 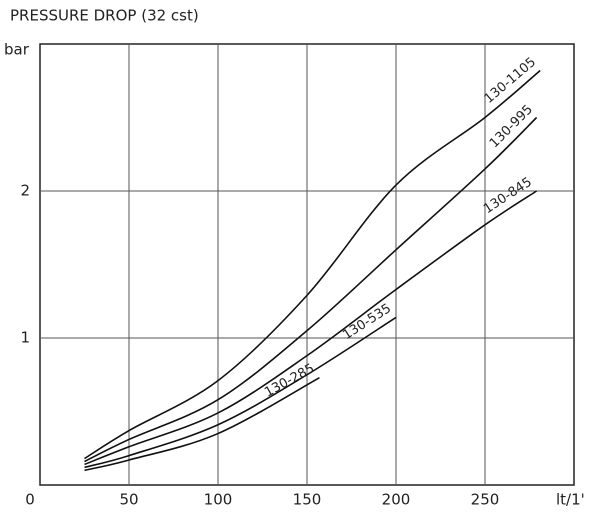 What do you see at coordinates (202, 424) in the screenshot?
I see `series-line` at bounding box center [202, 424].